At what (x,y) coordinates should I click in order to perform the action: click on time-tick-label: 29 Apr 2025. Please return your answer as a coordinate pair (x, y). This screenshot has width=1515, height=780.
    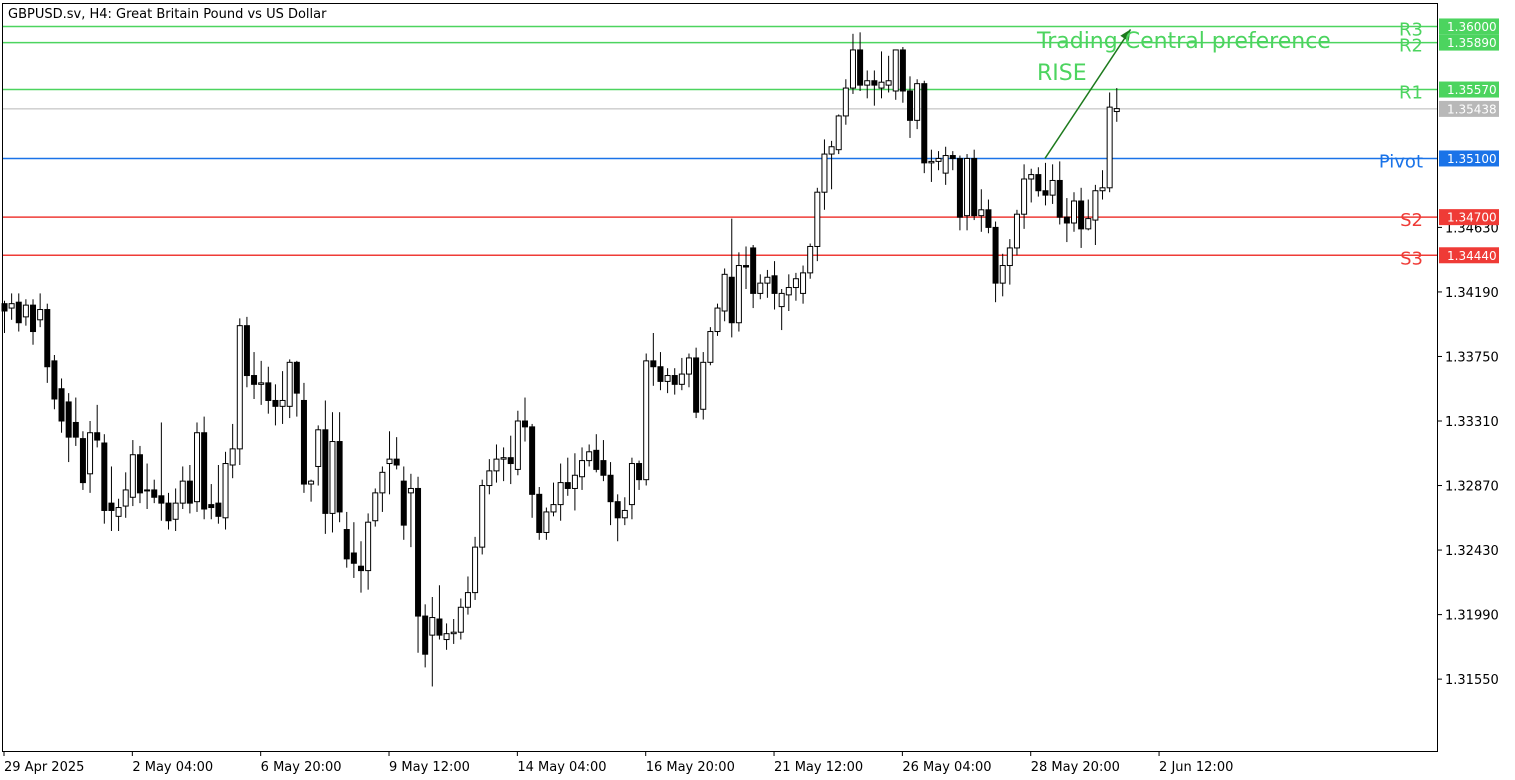
    Looking at the image, I should click on (44, 767).